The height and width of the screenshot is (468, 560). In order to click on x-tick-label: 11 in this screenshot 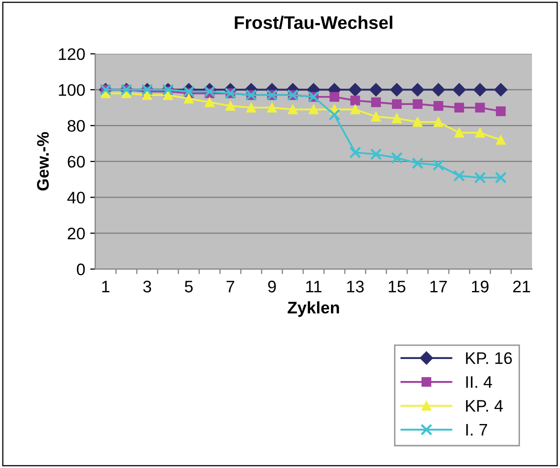, I will do `click(314, 286)`.